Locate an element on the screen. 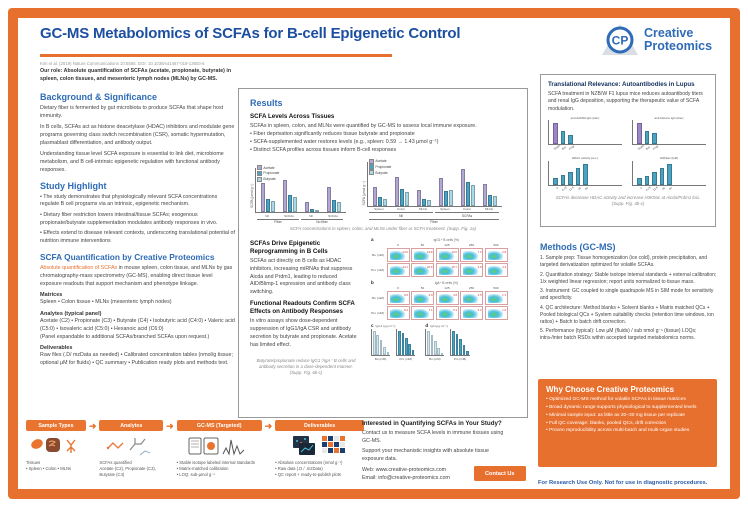 This screenshot has width=748, height=507. section-heading-results: Results is located at coordinates (266, 103).